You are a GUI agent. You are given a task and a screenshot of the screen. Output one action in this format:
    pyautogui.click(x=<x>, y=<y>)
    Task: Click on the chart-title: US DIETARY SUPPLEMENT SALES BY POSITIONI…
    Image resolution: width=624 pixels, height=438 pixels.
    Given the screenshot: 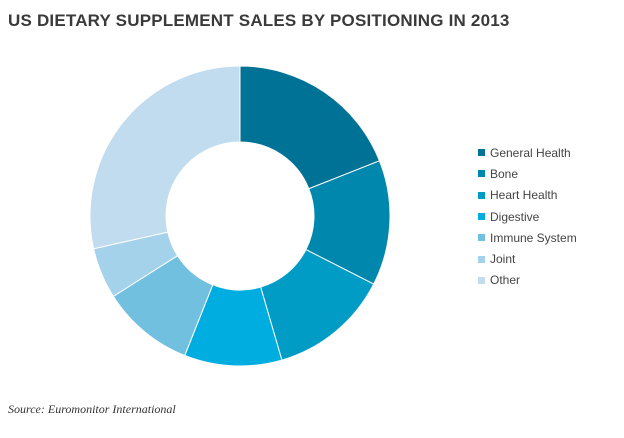 What is the action you would take?
    pyautogui.click(x=259, y=20)
    